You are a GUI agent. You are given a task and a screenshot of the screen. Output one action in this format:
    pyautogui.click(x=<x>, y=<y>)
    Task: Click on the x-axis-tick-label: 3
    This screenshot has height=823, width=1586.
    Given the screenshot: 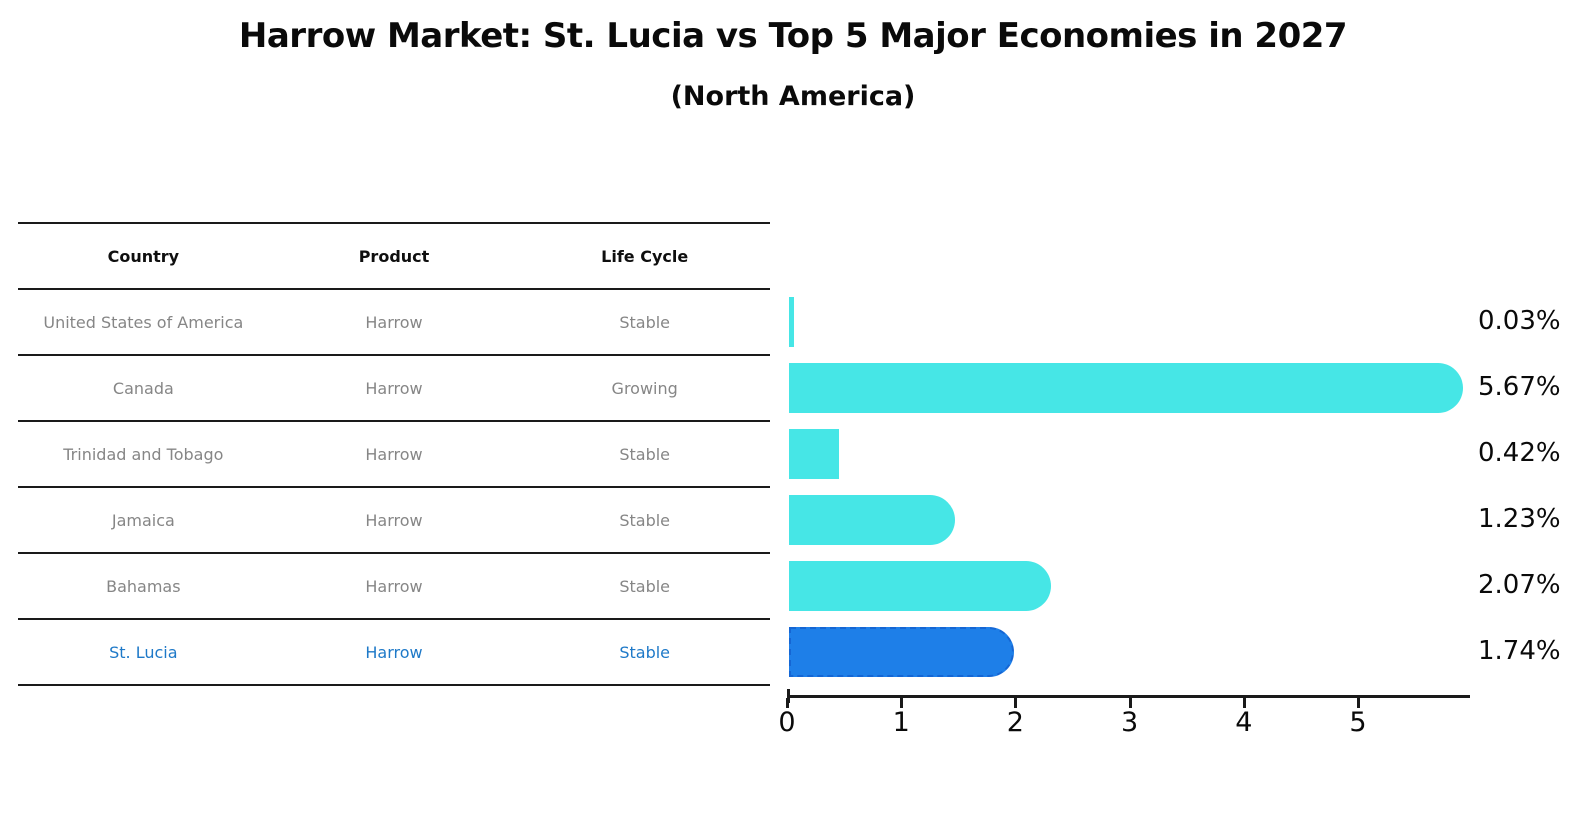 What is the action you would take?
    pyautogui.click(x=1130, y=722)
    